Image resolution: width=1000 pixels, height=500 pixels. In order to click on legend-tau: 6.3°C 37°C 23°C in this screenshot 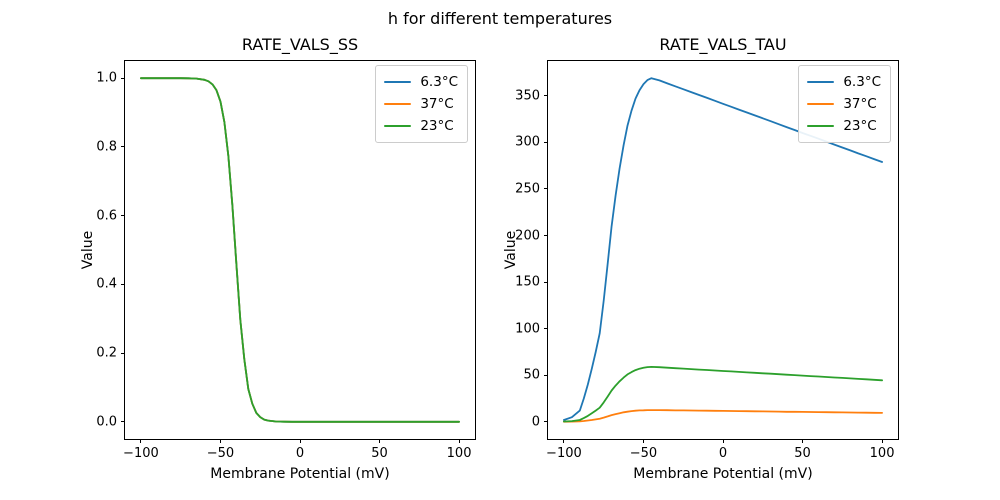, I will do `click(844, 104)`.